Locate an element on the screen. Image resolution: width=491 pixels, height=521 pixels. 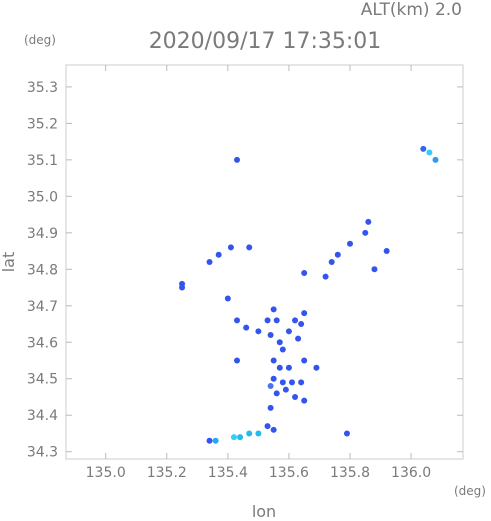
altitude-label: ALT(km) 2.0 is located at coordinates (411, 10).